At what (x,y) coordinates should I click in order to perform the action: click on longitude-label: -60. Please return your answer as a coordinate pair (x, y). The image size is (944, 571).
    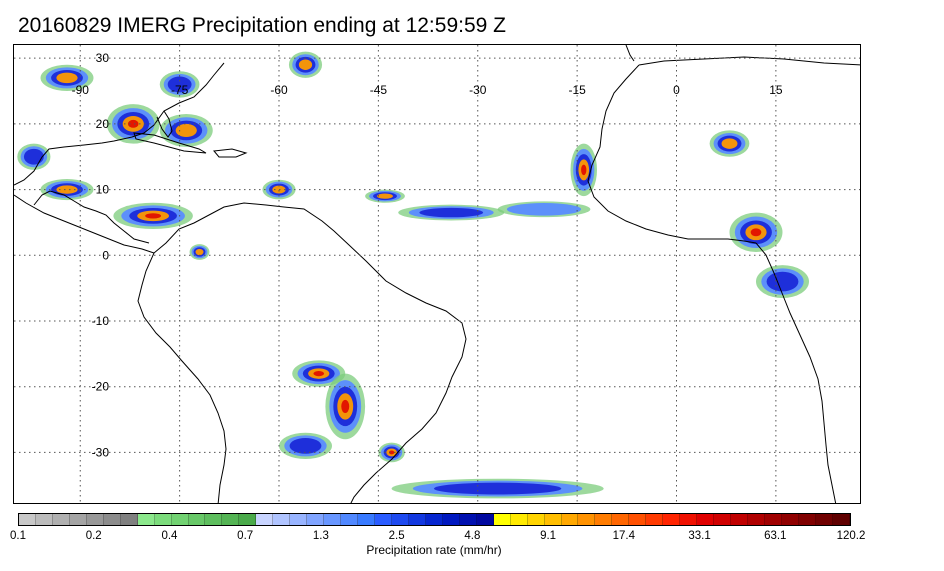
    Looking at the image, I should click on (279, 90).